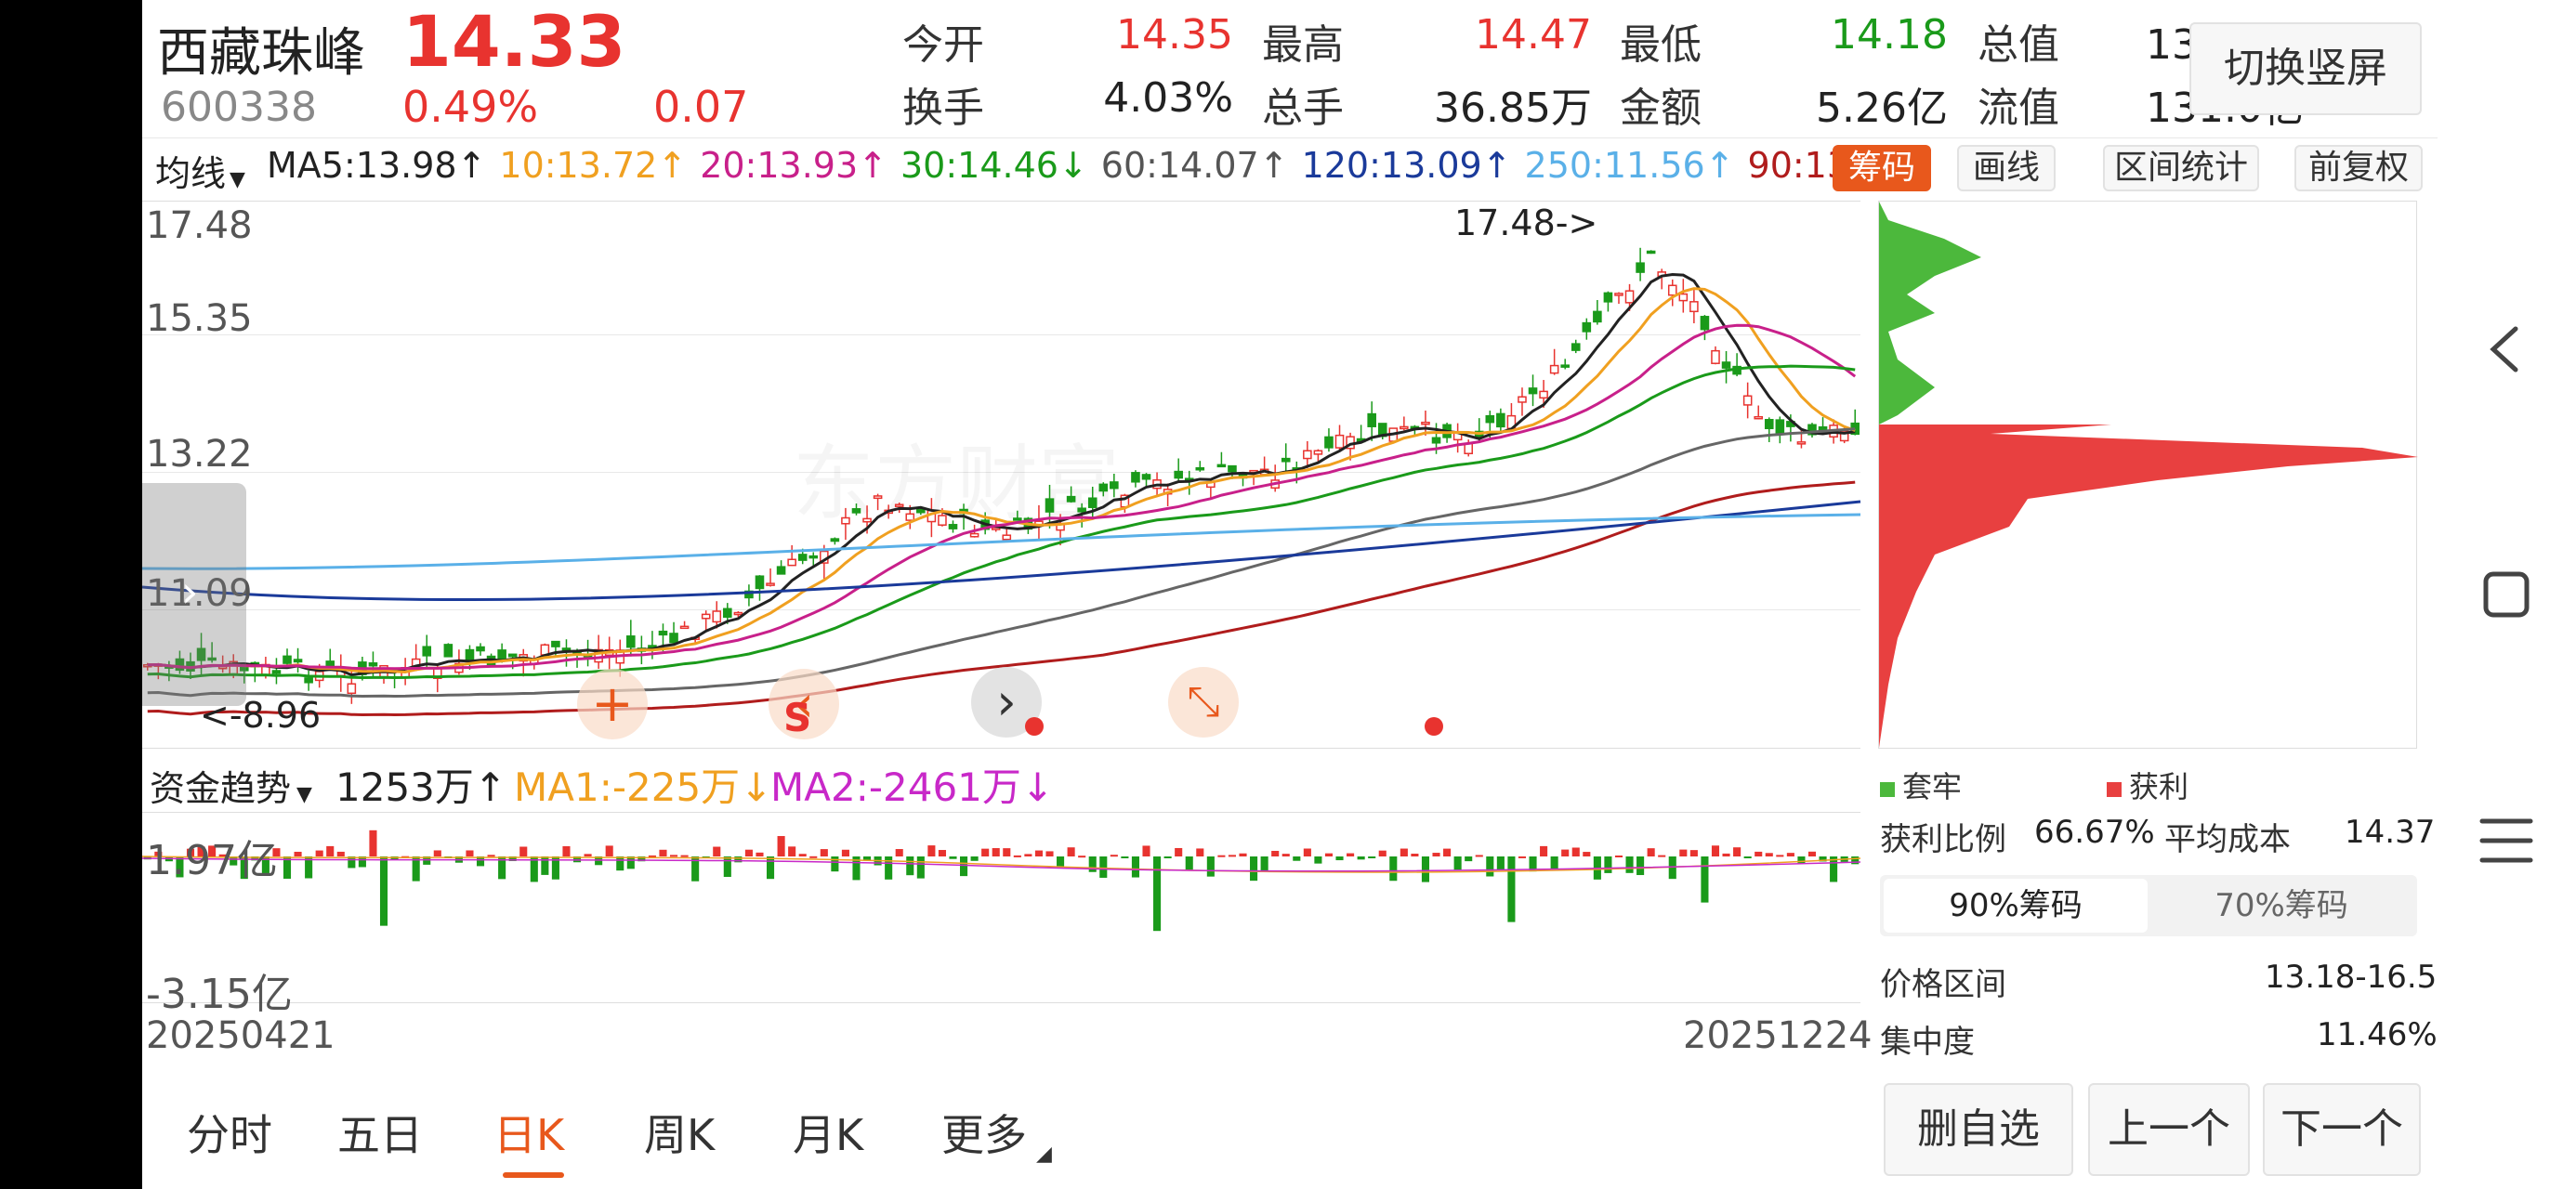 This screenshot has height=1189, width=2576. Describe the element at coordinates (304, 795) in the screenshot. I see `caret-down-icon: ▼` at that location.